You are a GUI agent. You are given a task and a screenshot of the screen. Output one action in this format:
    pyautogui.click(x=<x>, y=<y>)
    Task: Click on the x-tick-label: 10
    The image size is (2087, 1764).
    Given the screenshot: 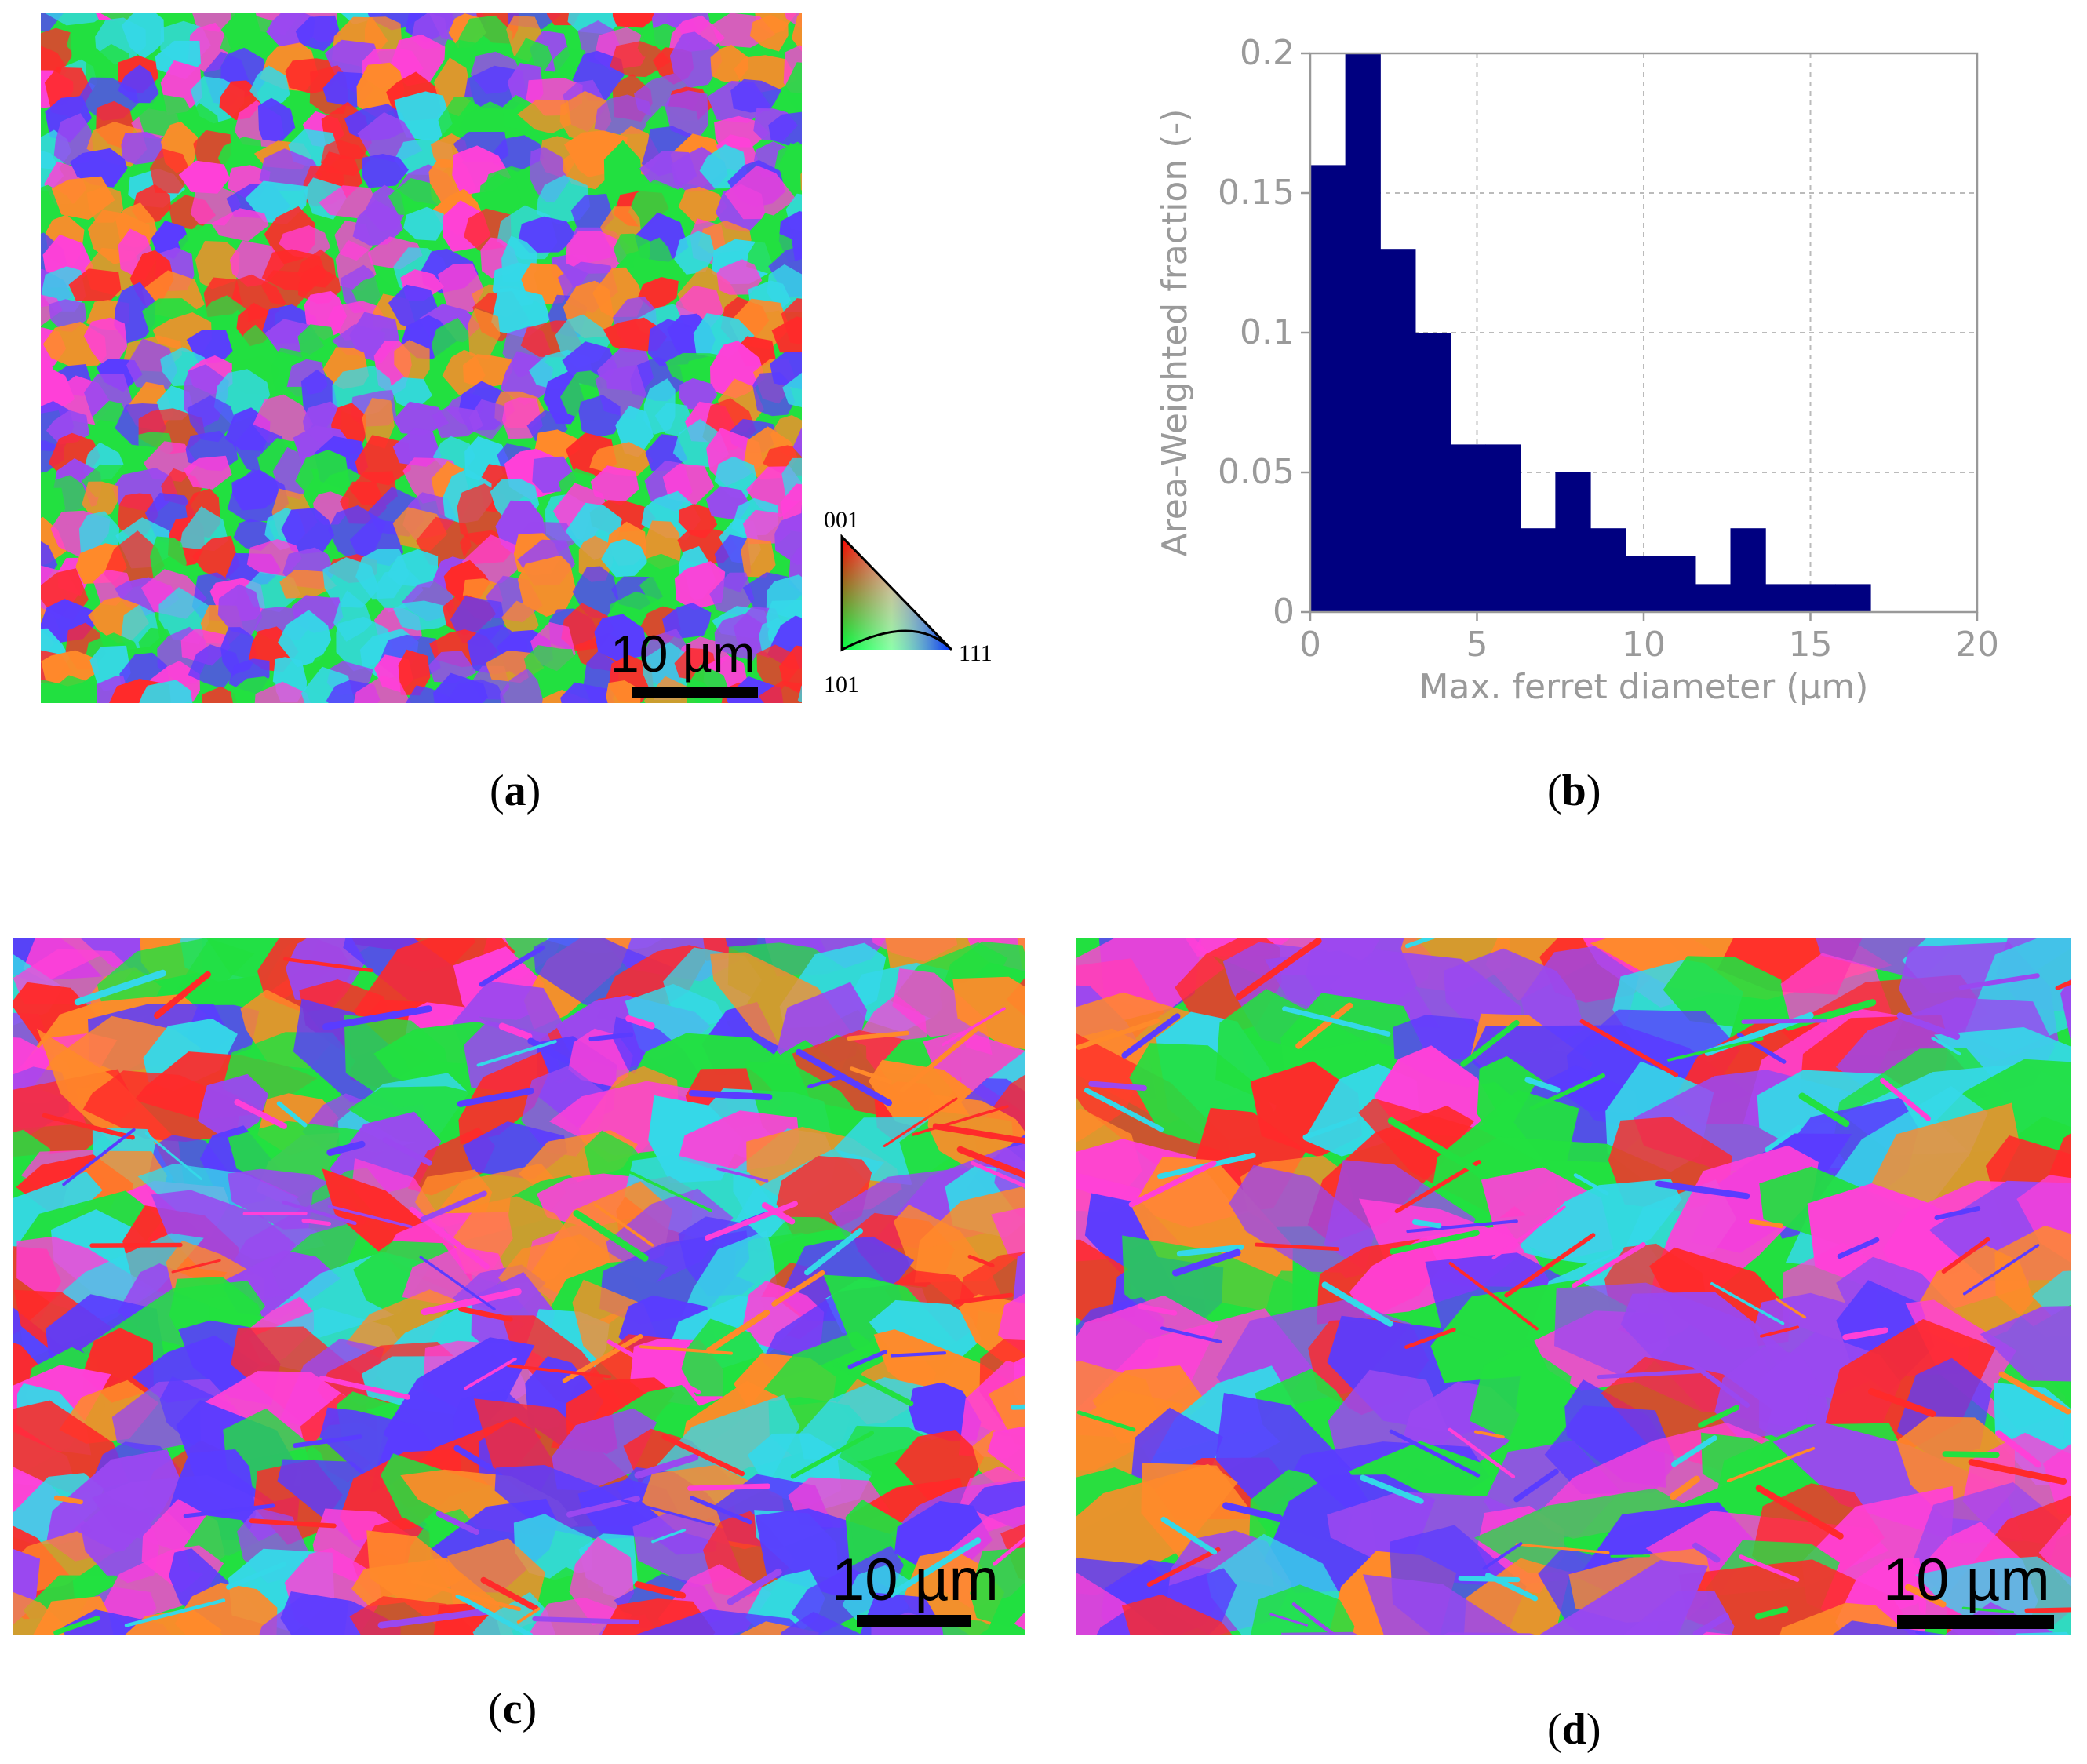 What is the action you would take?
    pyautogui.click(x=1644, y=645)
    